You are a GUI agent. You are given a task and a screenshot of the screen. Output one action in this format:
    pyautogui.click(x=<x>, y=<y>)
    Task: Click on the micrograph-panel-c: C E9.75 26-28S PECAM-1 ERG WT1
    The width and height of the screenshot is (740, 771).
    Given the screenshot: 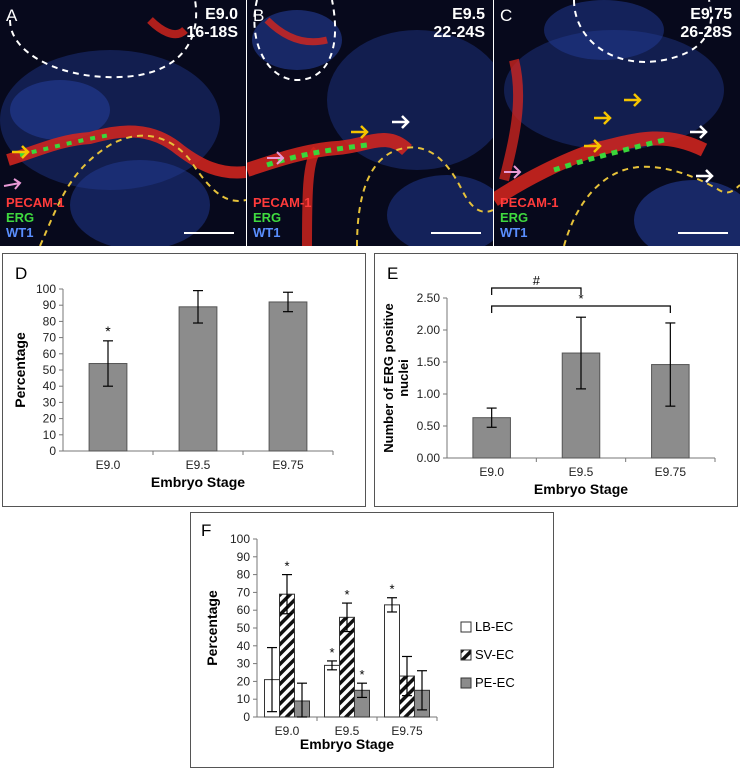 What is the action you would take?
    pyautogui.click(x=617, y=123)
    